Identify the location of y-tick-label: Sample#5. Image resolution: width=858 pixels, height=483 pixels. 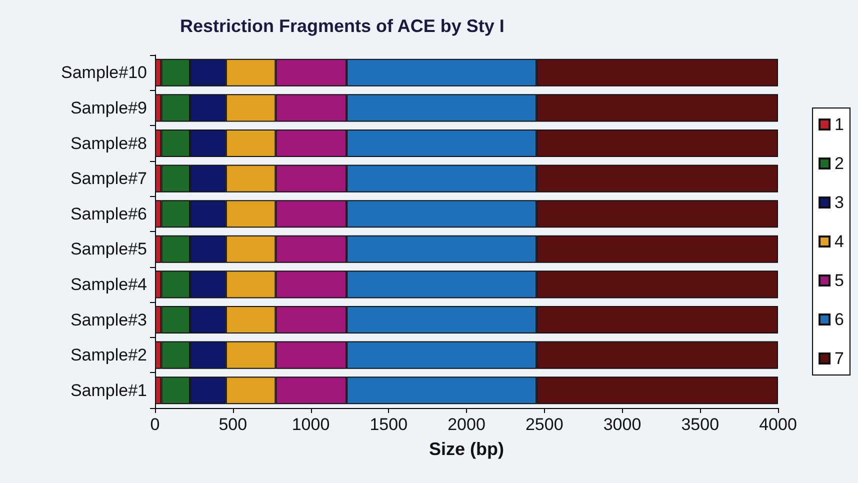
(108, 249).